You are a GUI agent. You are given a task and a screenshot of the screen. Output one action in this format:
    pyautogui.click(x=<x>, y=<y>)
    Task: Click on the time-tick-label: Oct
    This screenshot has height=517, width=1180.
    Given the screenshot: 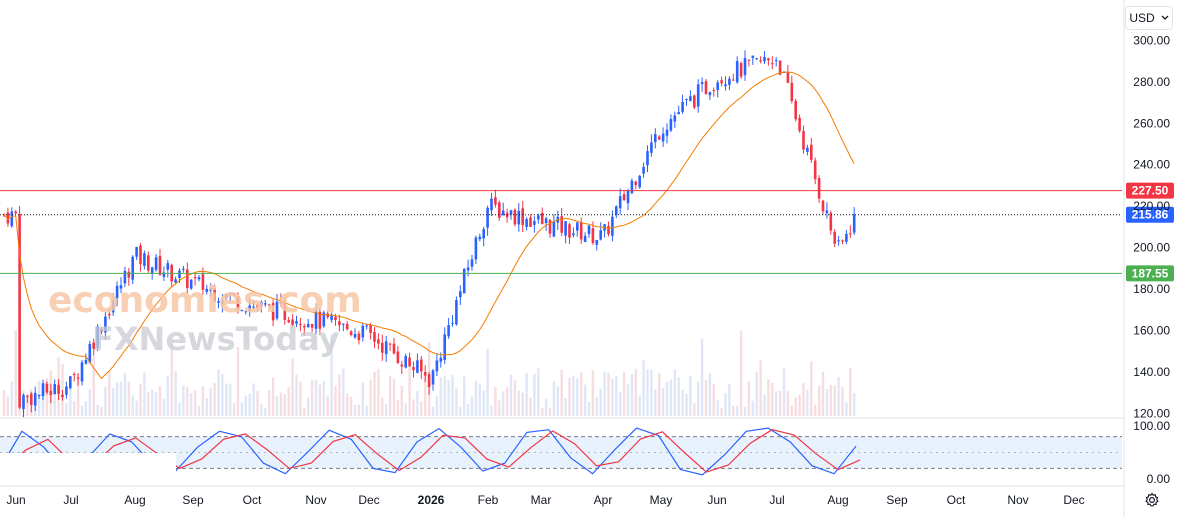 What is the action you would take?
    pyautogui.click(x=252, y=500)
    